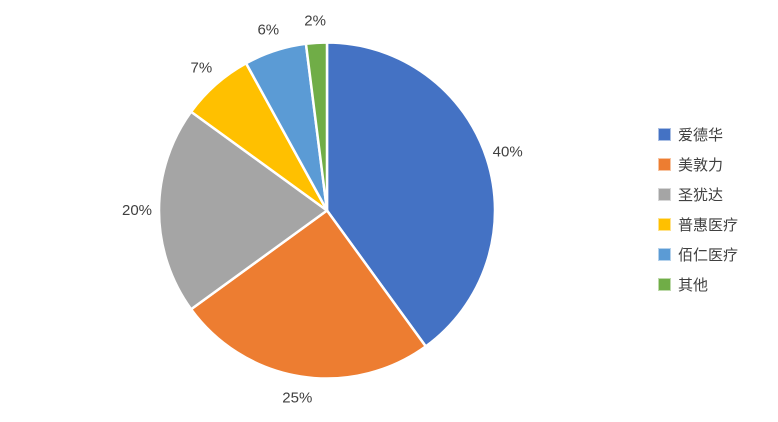 The width and height of the screenshot is (778, 422). What do you see at coordinates (268, 29) in the screenshot?
I see `pie-data-label: 6%` at bounding box center [268, 29].